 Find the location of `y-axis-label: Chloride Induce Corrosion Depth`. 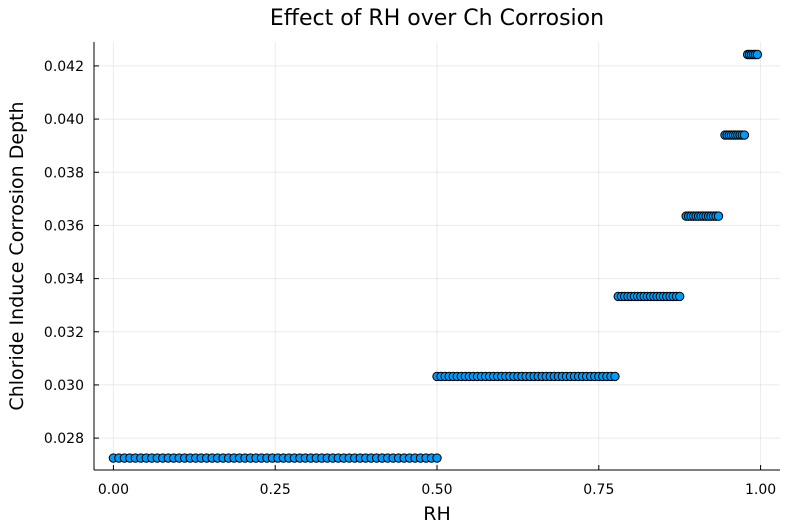

y-axis-label: Chloride Induce Corrosion Depth is located at coordinates (17, 255).